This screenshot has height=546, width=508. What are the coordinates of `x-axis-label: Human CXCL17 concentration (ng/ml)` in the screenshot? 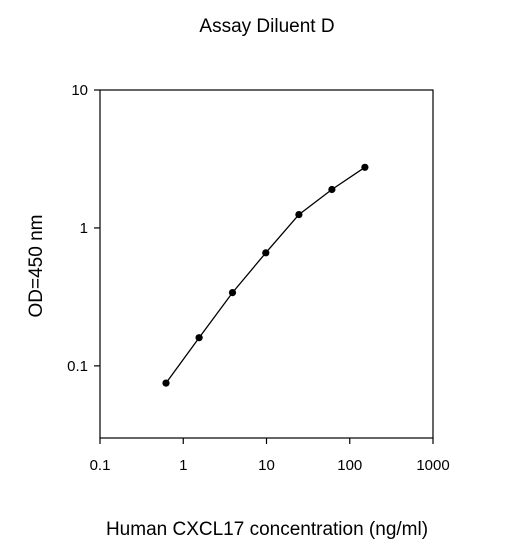 It's located at (267, 529).